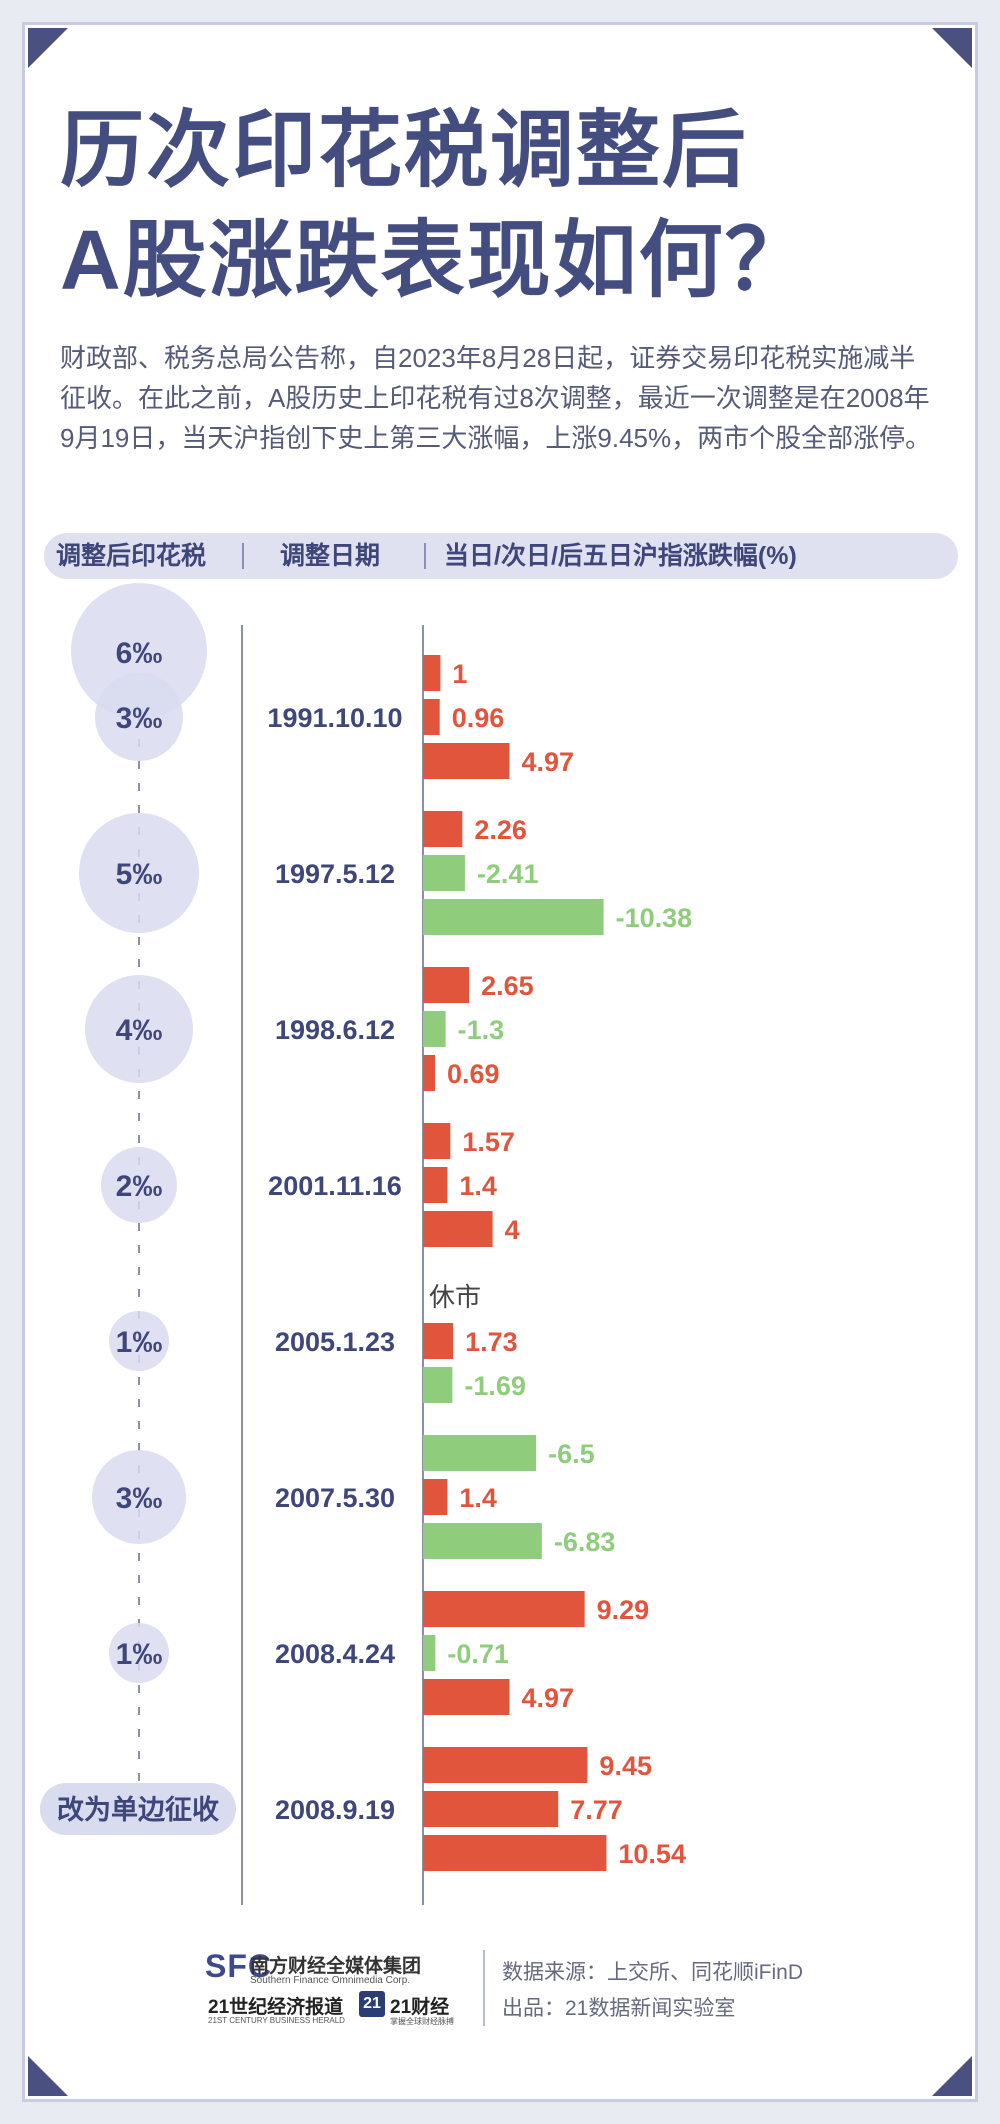  What do you see at coordinates (404, 150) in the screenshot?
I see `page-title-line-1: 历次印花税调整后` at bounding box center [404, 150].